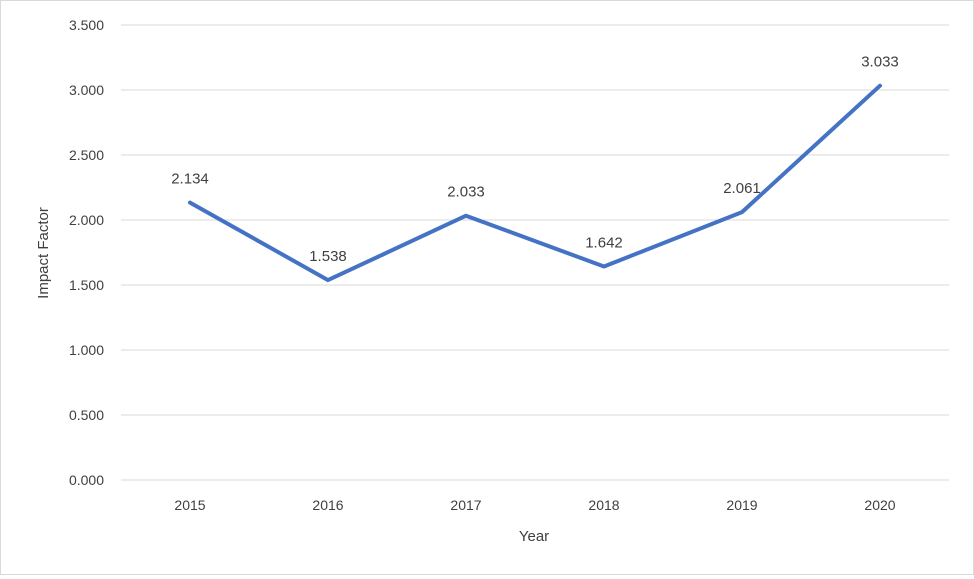 This screenshot has width=974, height=579. I want to click on data-label: 3.033, so click(880, 62).